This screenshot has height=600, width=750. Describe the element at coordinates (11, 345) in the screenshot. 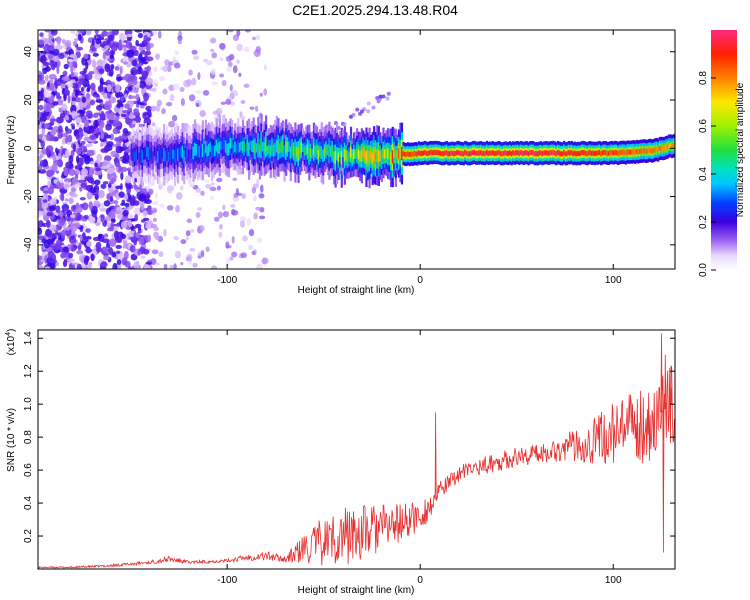

I see `scale-prefix: (x10` at that location.